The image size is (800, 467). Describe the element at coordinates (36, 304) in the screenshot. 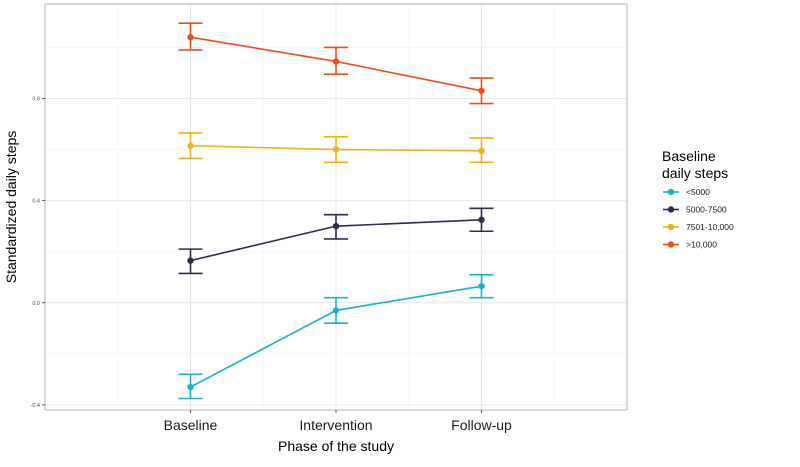

I see `y-tick-label: 0.0` at that location.